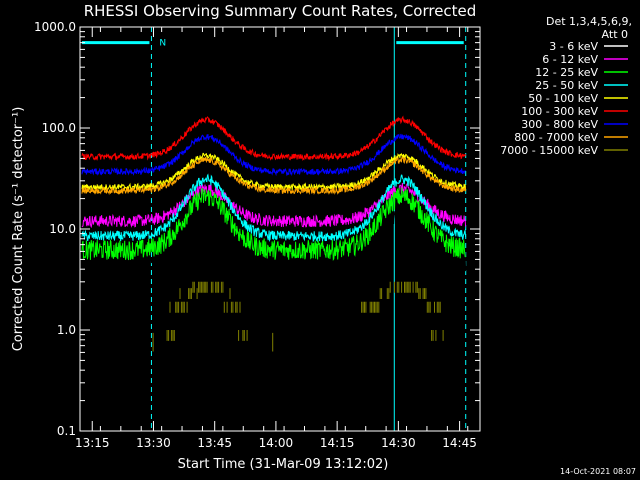 This screenshot has width=640, height=480. What do you see at coordinates (66, 431) in the screenshot?
I see `y-tick-label: 0.1` at bounding box center [66, 431].